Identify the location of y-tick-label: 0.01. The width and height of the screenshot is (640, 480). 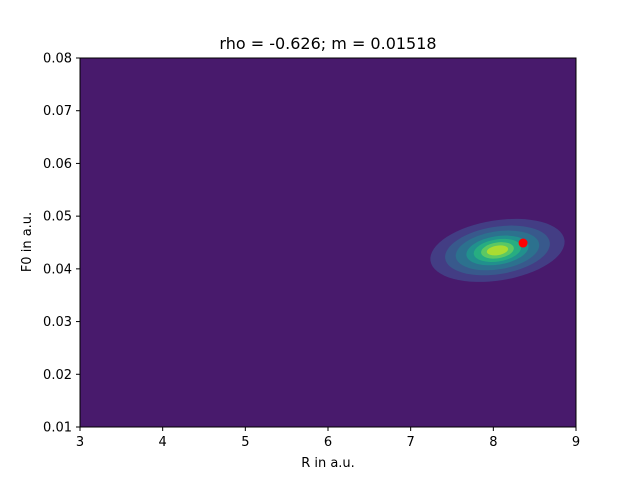
(57, 428).